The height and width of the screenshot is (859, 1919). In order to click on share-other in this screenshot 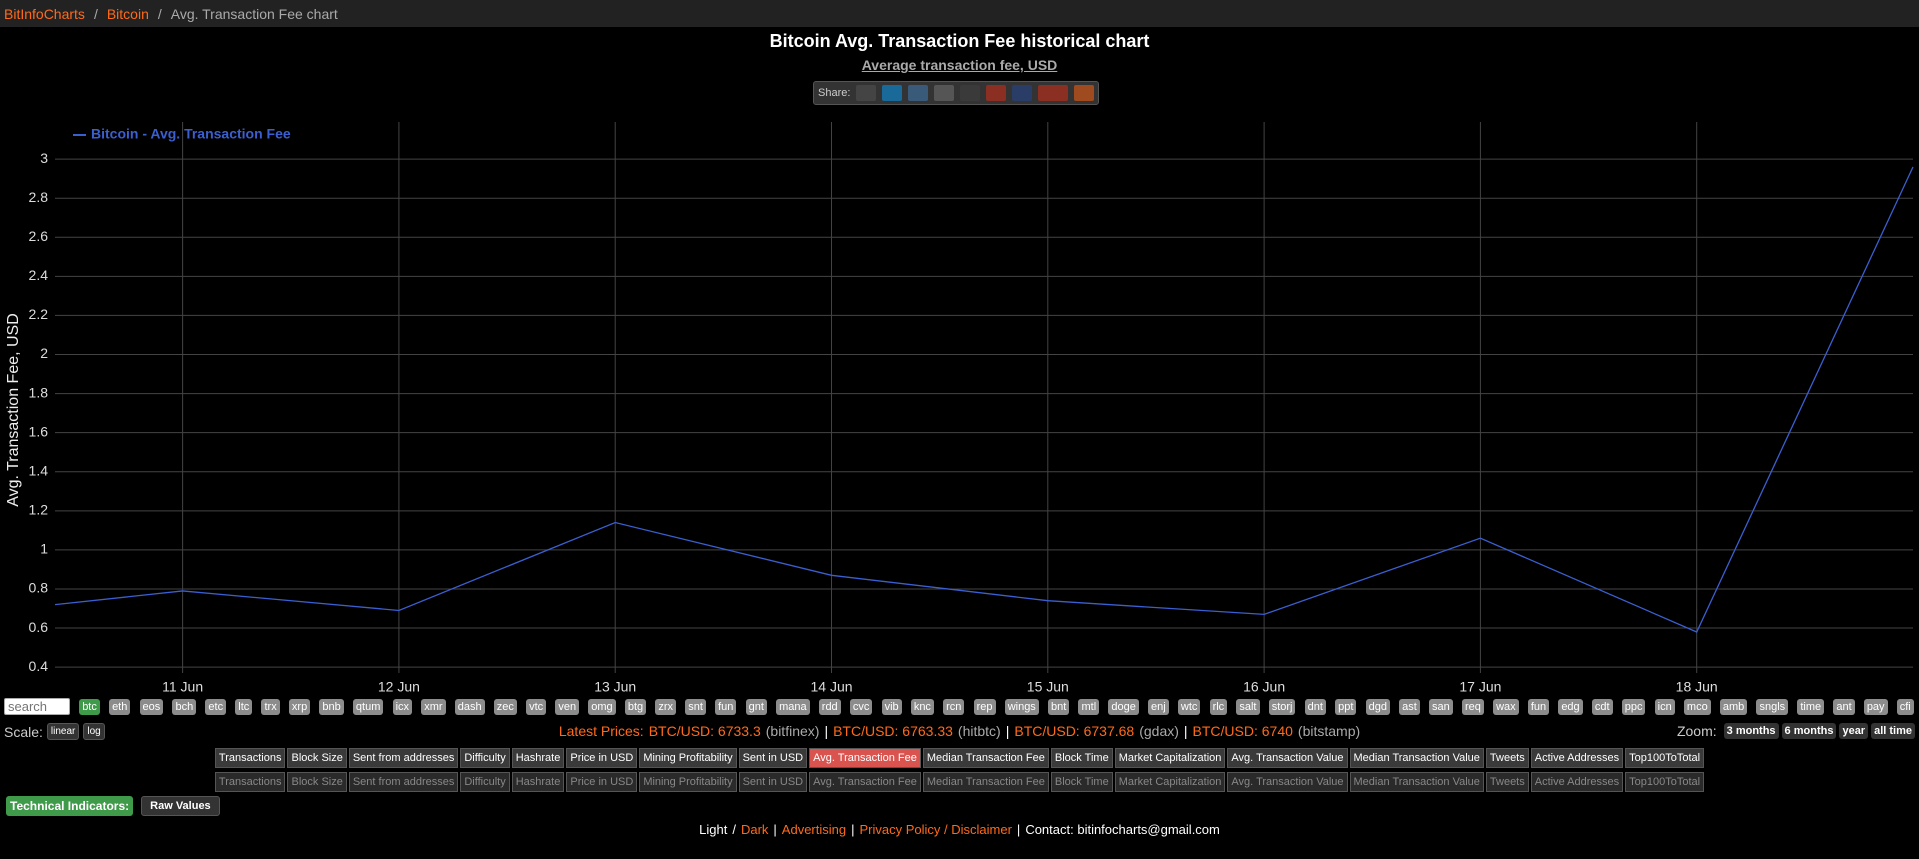, I will do `click(970, 93)`.